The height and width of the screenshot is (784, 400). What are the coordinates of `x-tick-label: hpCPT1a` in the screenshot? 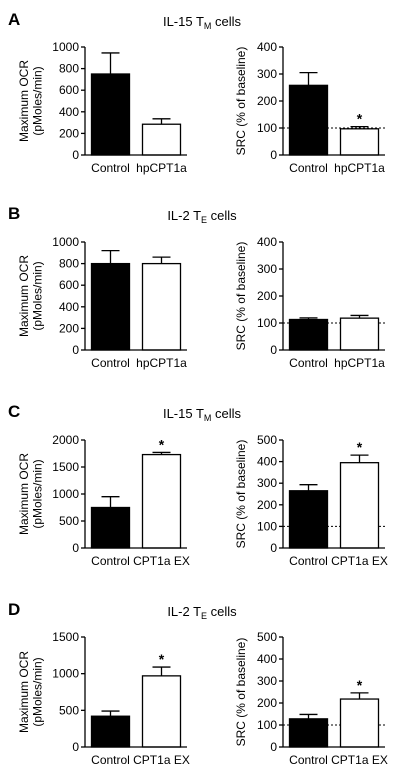 It's located at (161, 168).